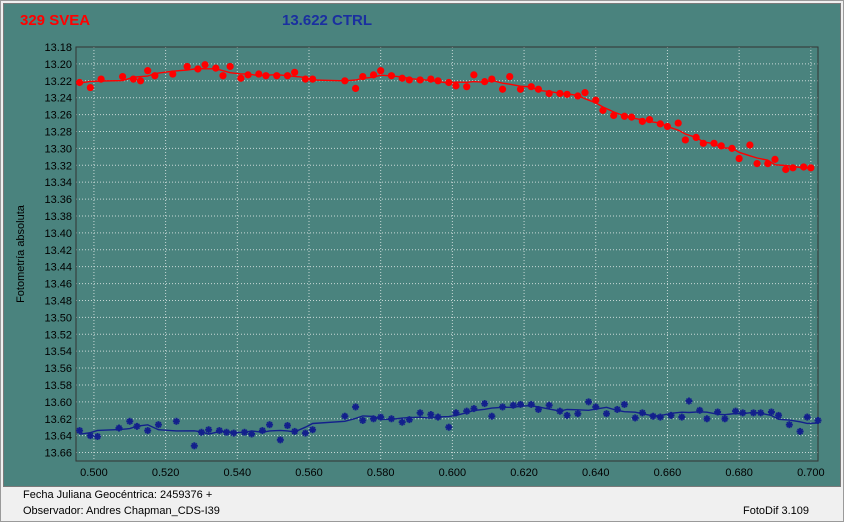 The image size is (844, 522). Describe the element at coordinates (58, 82) in the screenshot. I see `y-tick-label: 13.22` at that location.